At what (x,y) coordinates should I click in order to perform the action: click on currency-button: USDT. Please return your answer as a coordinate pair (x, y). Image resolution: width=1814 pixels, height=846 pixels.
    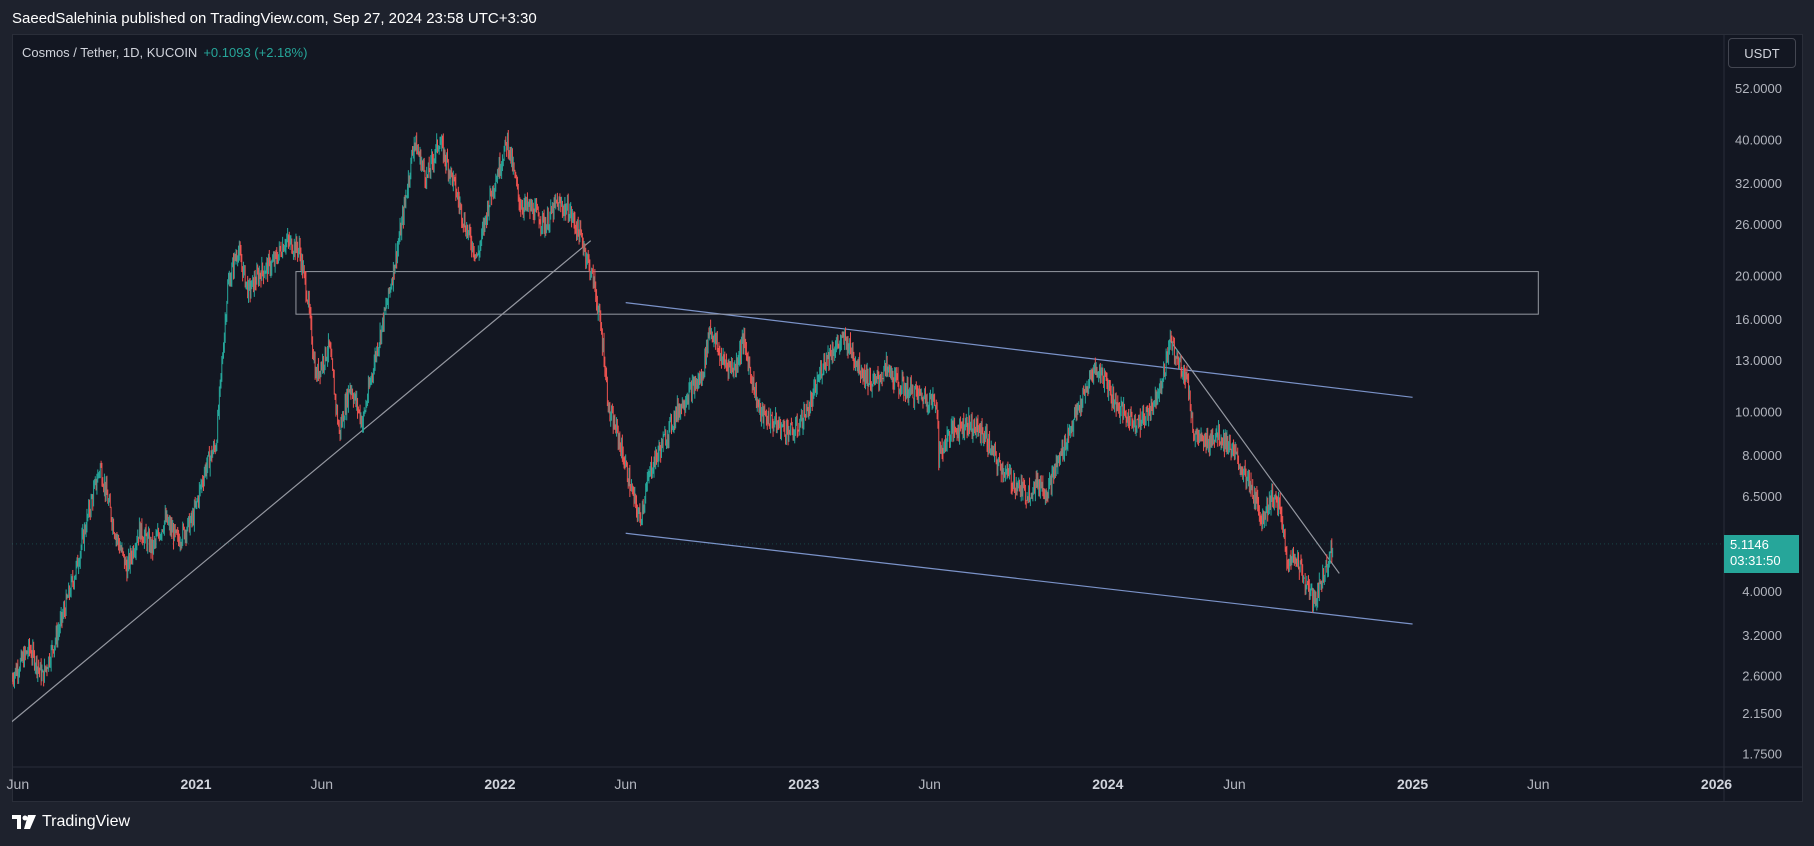
    Looking at the image, I should click on (1762, 53).